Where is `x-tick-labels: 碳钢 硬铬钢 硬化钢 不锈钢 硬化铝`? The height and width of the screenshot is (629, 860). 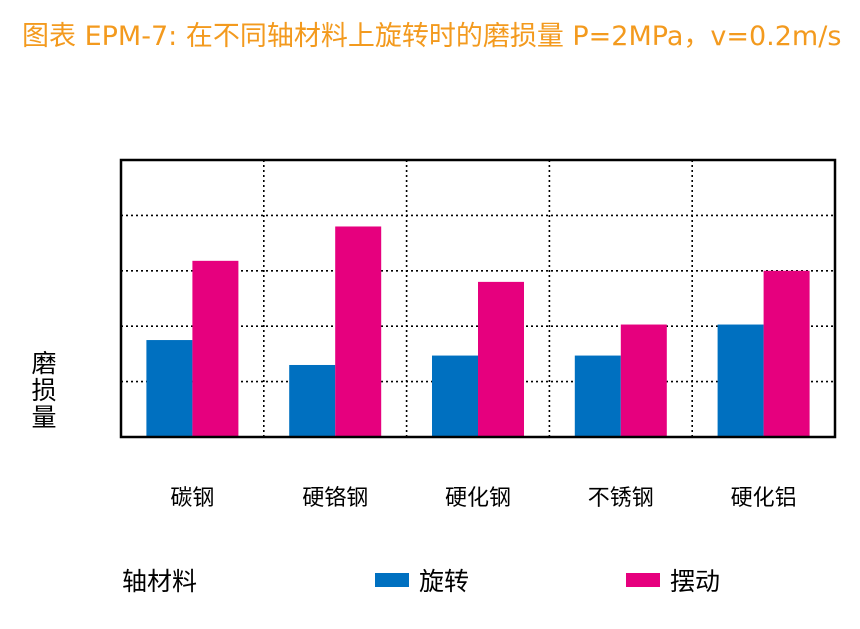 x-tick-labels: 碳钢 硬铬钢 硬化钢 不锈钢 硬化铝 is located at coordinates (483, 498).